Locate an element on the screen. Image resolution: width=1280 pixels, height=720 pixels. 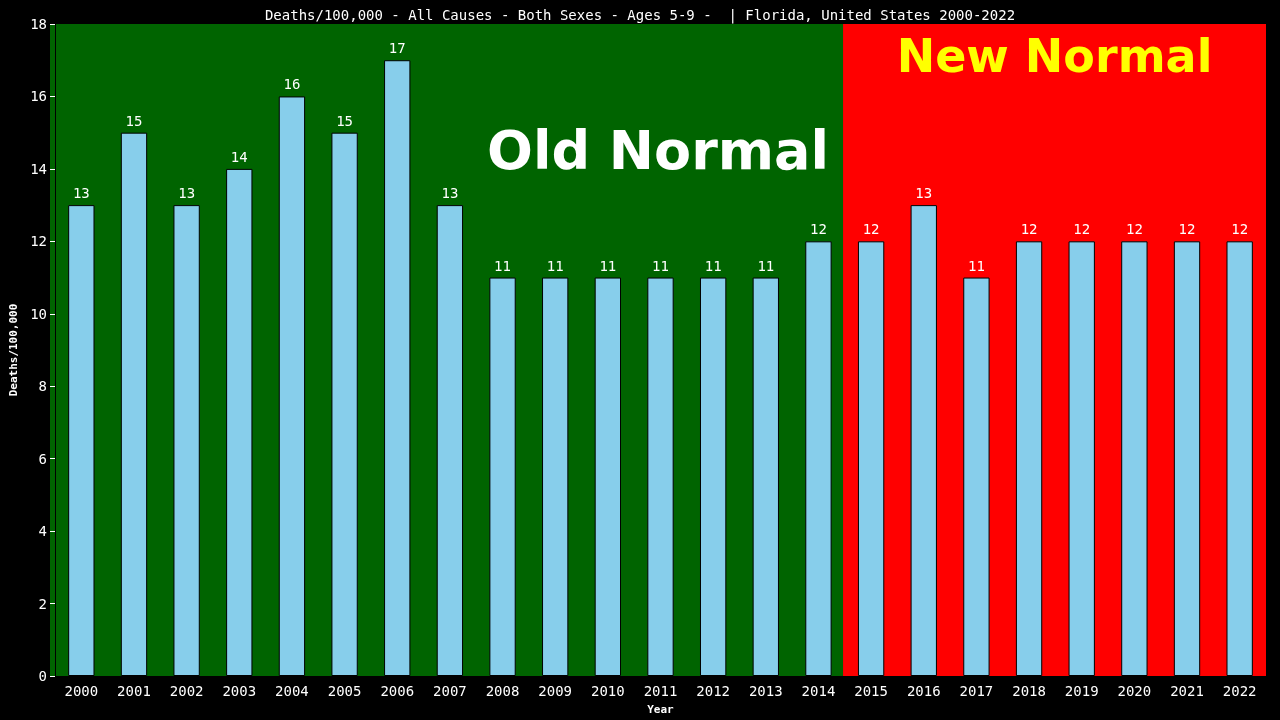
x-axis-title: Year is located at coordinates (661, 709).